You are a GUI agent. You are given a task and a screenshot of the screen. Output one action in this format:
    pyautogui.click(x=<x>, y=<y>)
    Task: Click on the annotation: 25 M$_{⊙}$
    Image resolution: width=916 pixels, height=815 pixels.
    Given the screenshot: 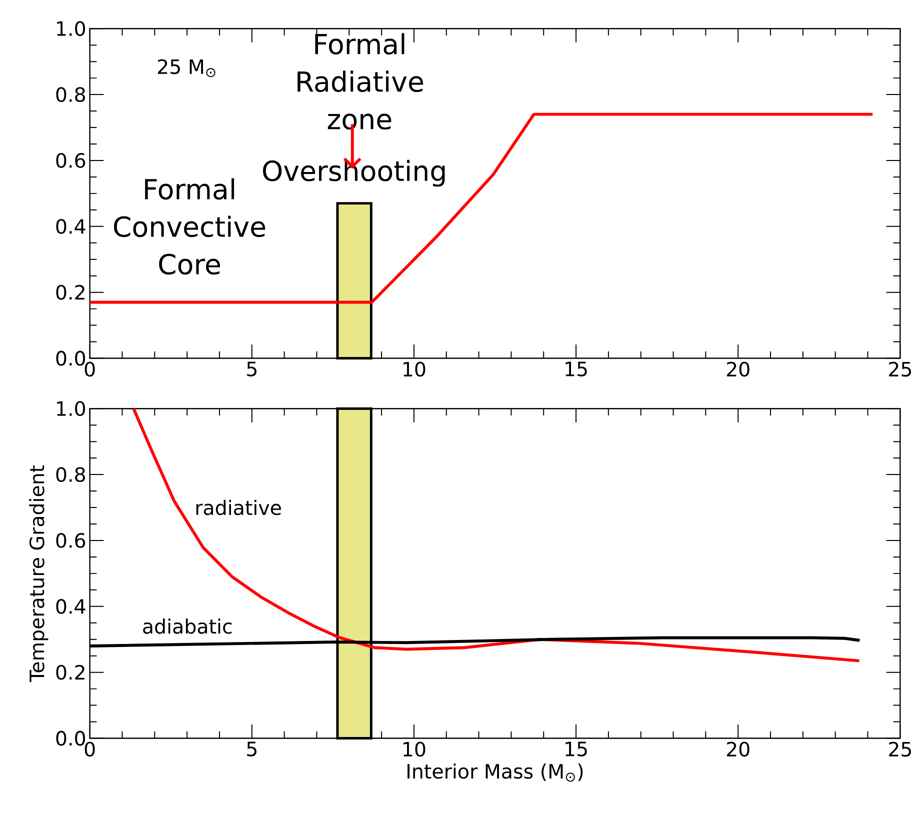 What is the action you would take?
    pyautogui.click(x=187, y=68)
    